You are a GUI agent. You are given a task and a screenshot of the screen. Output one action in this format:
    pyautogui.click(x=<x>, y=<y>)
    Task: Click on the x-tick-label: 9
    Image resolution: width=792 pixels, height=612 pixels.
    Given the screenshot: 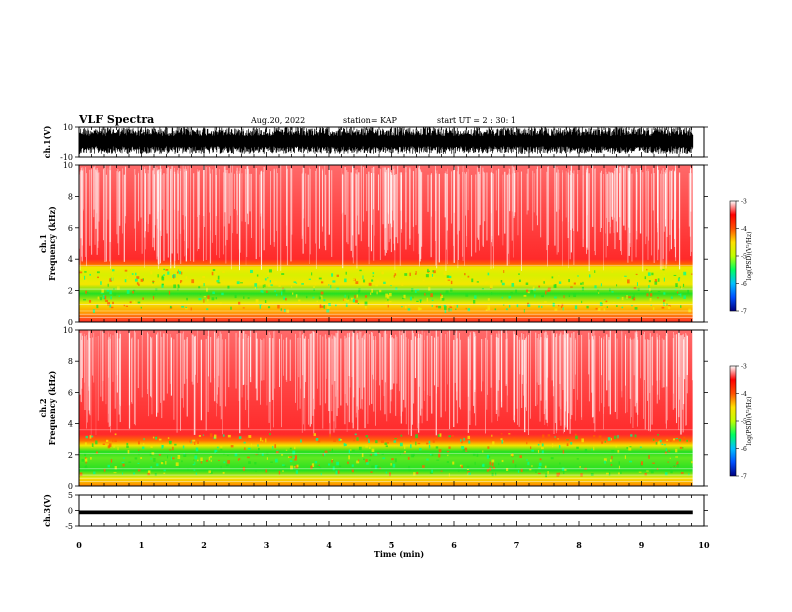 What is the action you would take?
    pyautogui.click(x=642, y=545)
    